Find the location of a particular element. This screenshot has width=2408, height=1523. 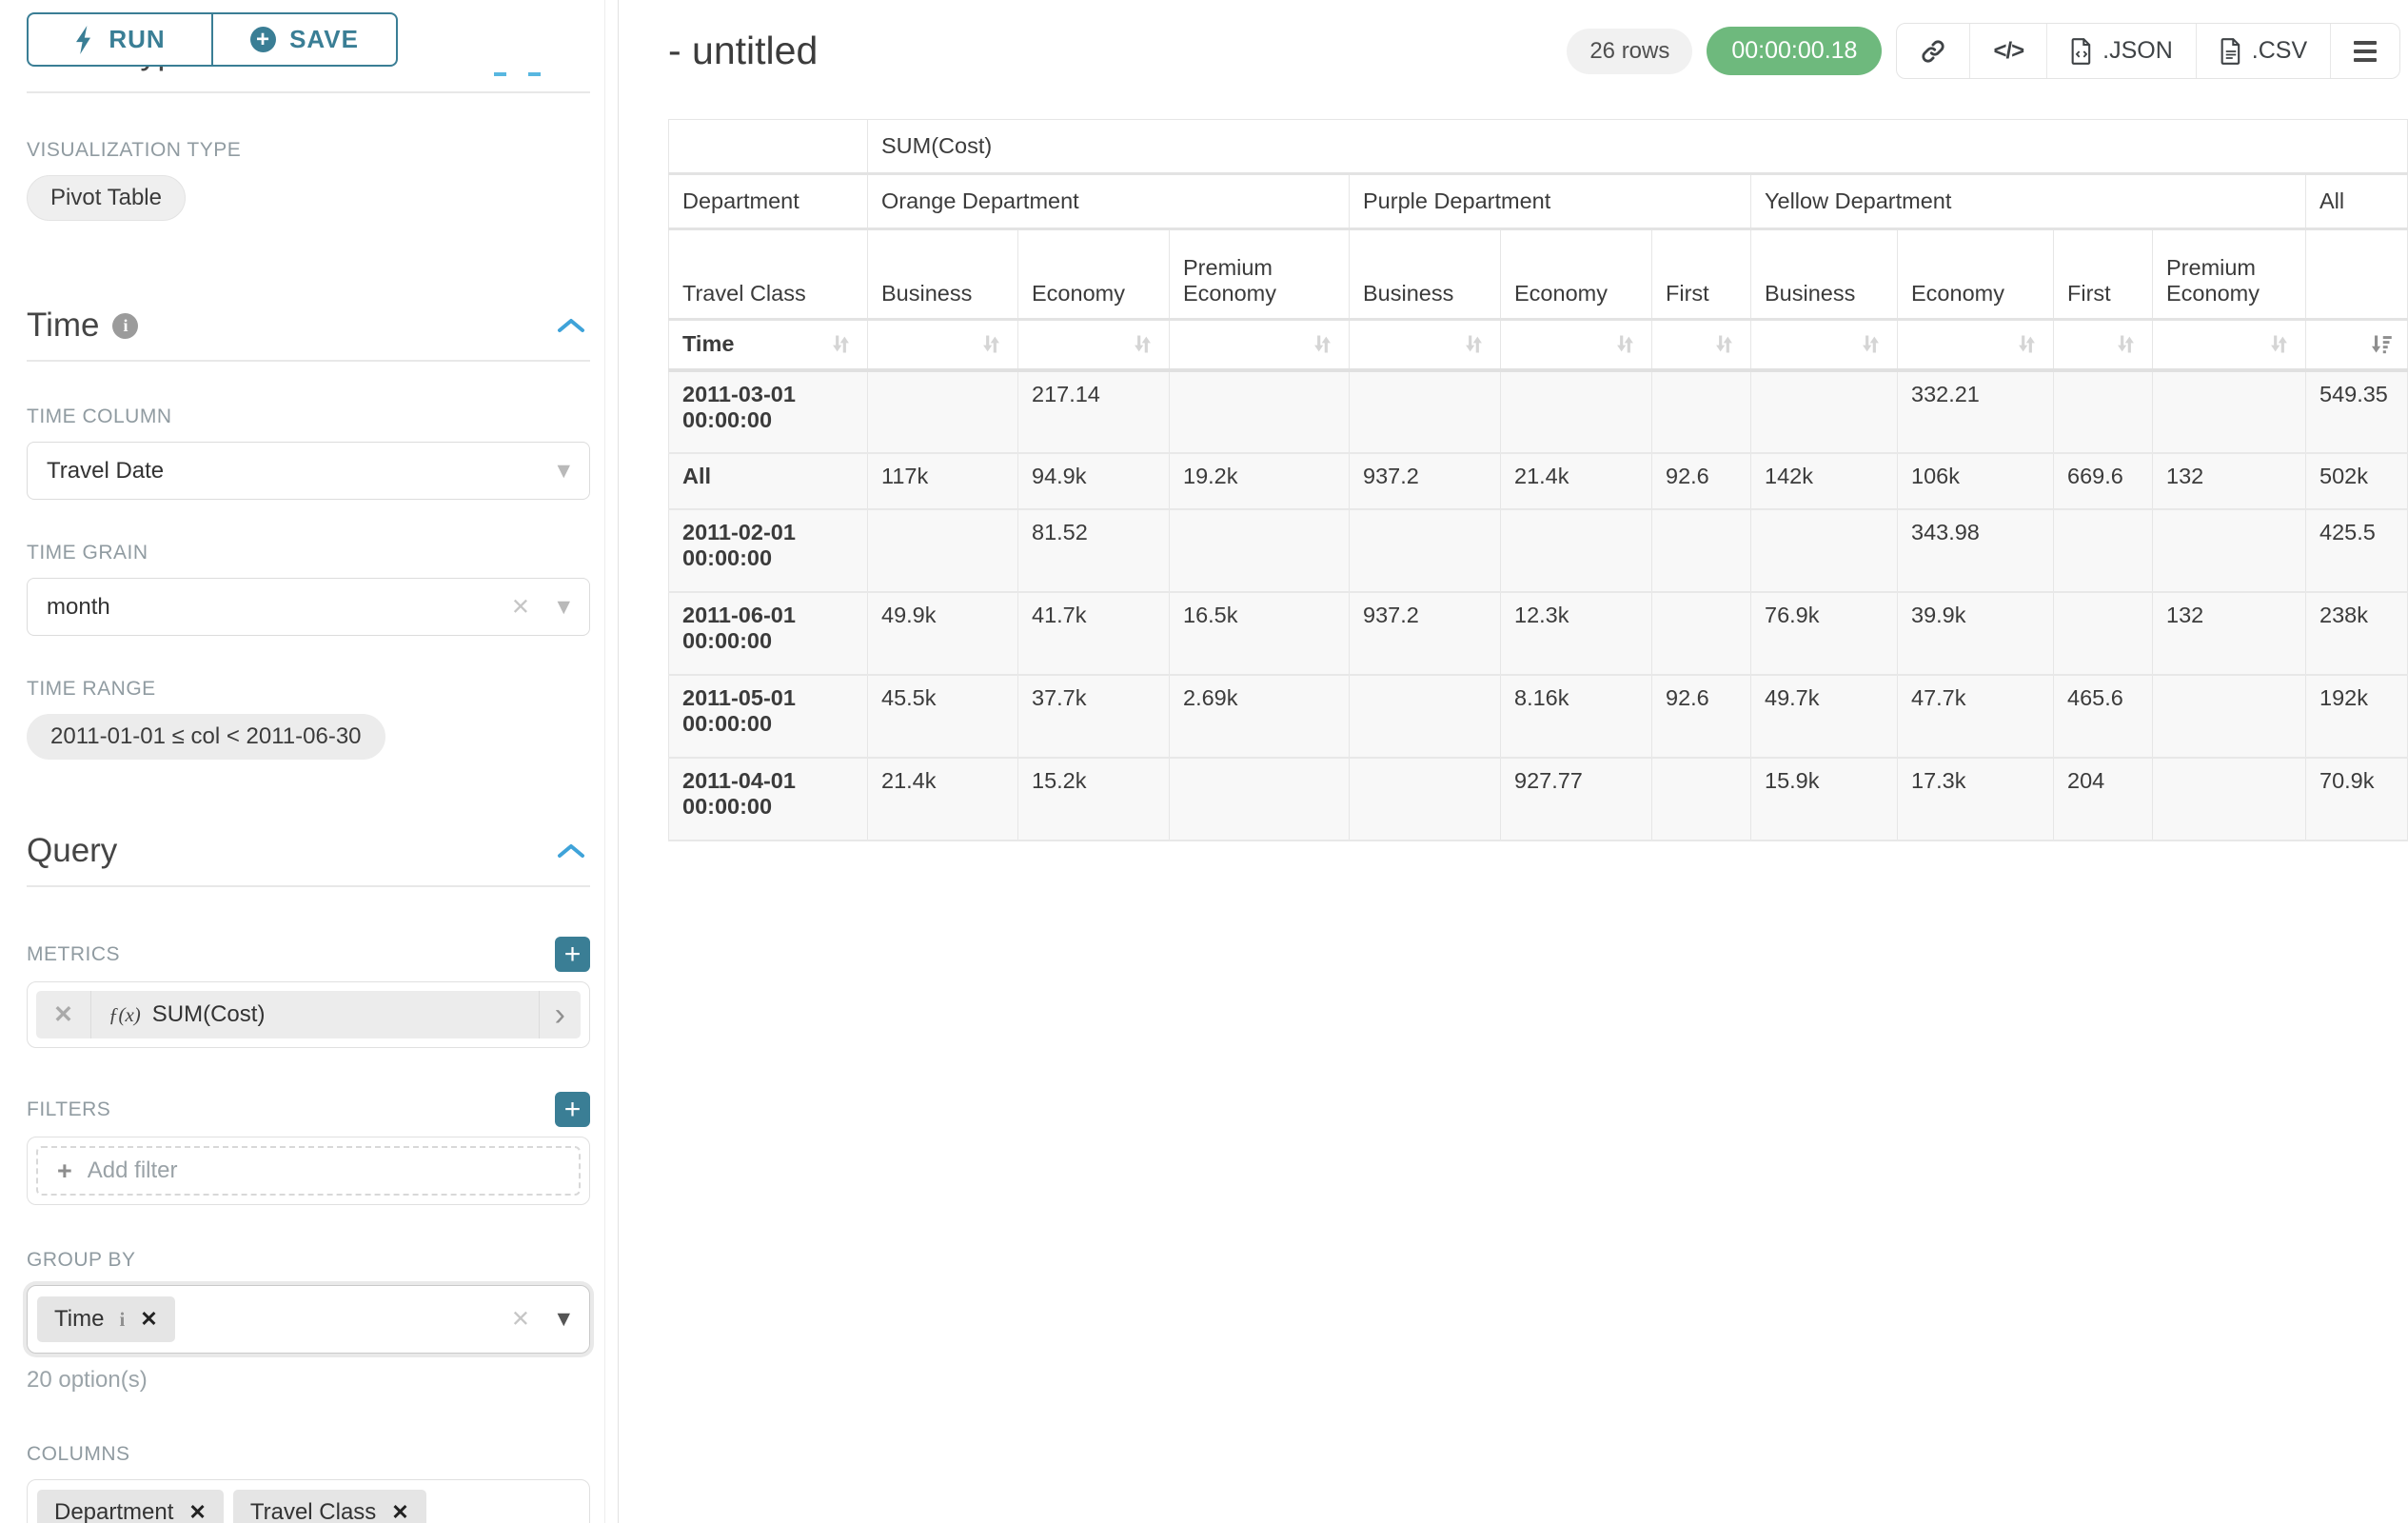

columns-tag-label: Travel Class is located at coordinates (313, 1511).